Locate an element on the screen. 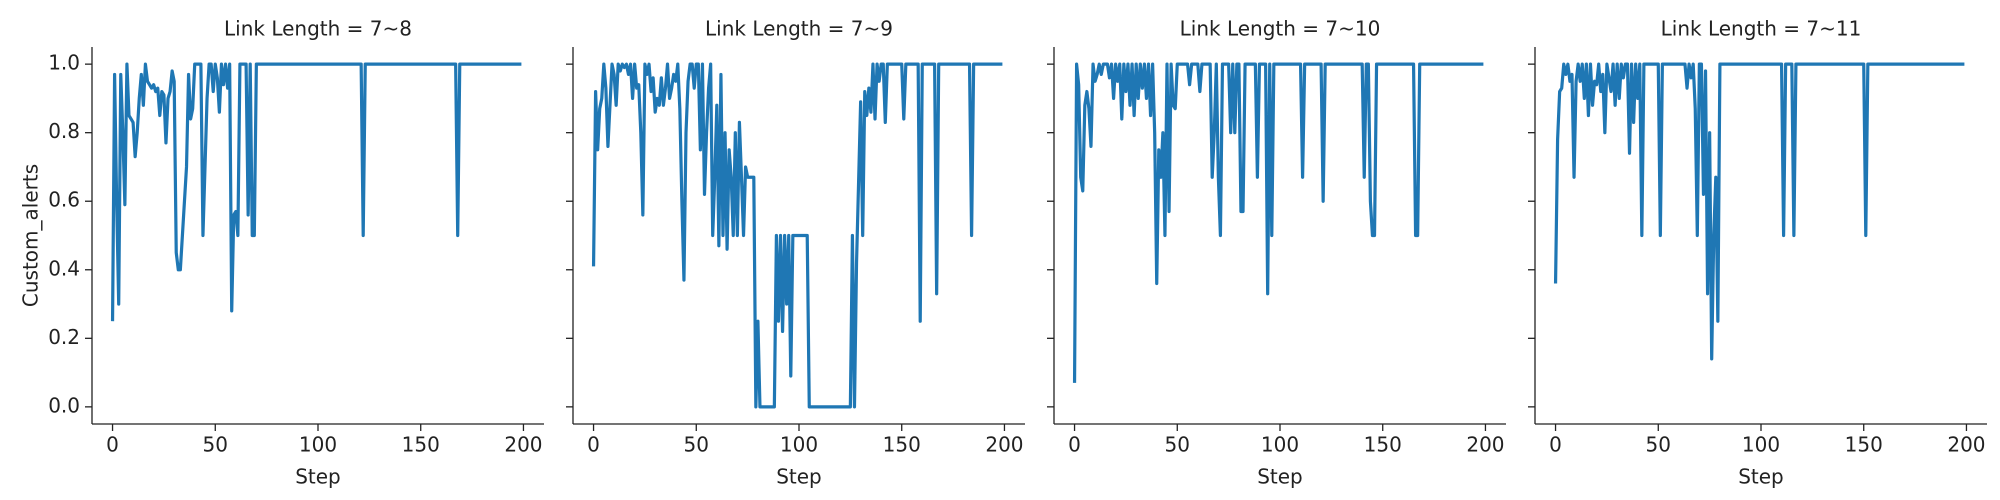  panel-title: Link Length = 7~11 is located at coordinates (1761, 29).